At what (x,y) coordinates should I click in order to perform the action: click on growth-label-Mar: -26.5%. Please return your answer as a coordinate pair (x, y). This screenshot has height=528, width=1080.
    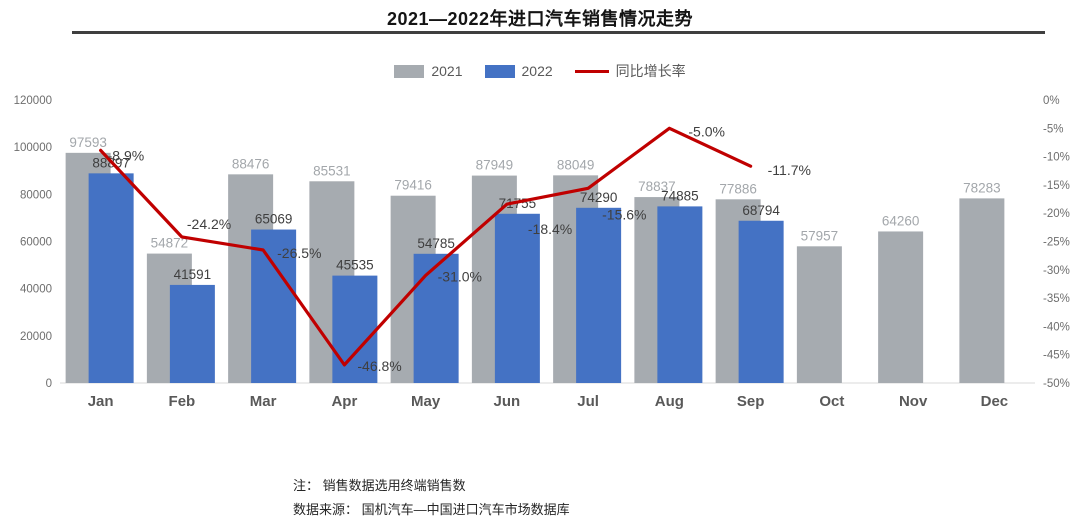
    Looking at the image, I should click on (299, 253).